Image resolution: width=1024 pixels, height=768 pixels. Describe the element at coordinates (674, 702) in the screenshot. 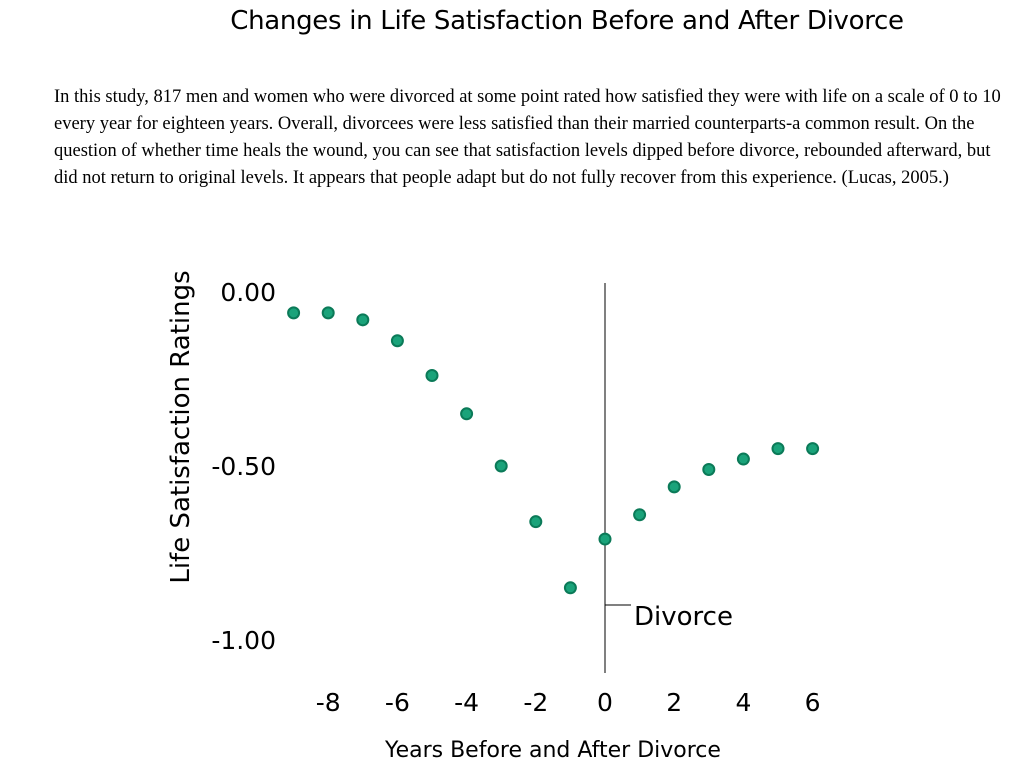

I see `x-tick-label: 2` at that location.